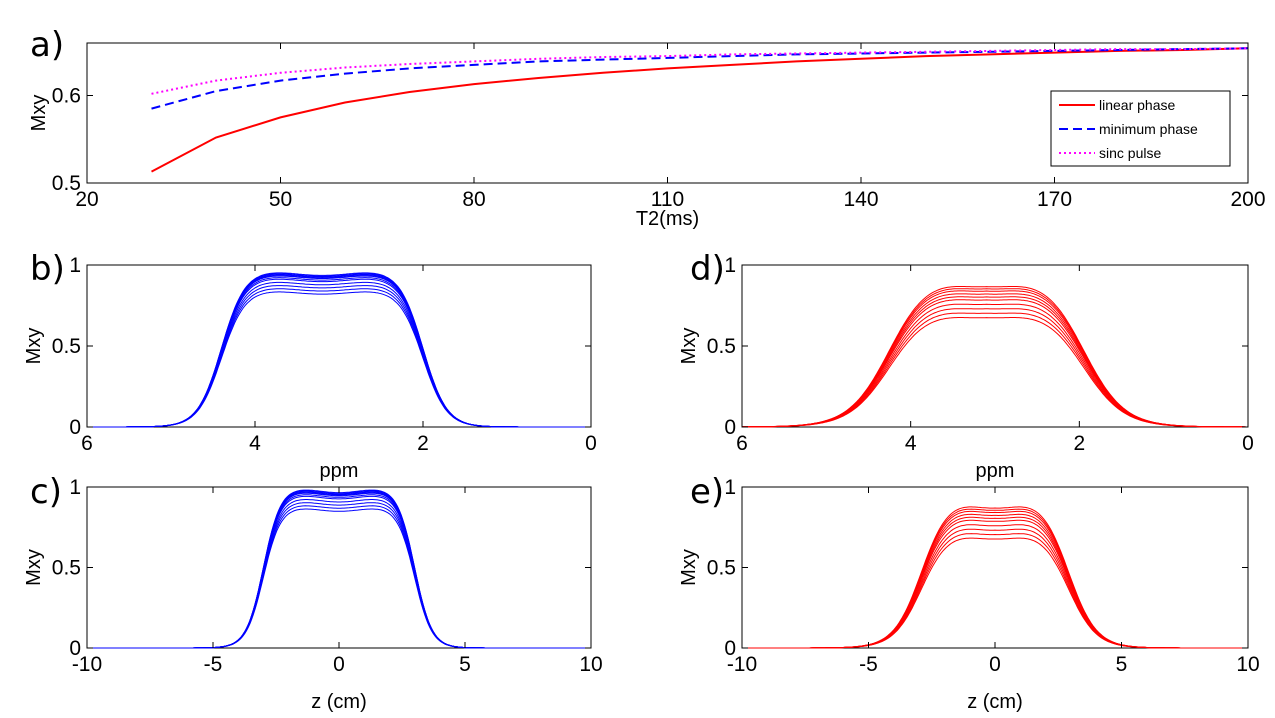  I want to click on x-tick-label-c-4: 10, so click(590, 664).